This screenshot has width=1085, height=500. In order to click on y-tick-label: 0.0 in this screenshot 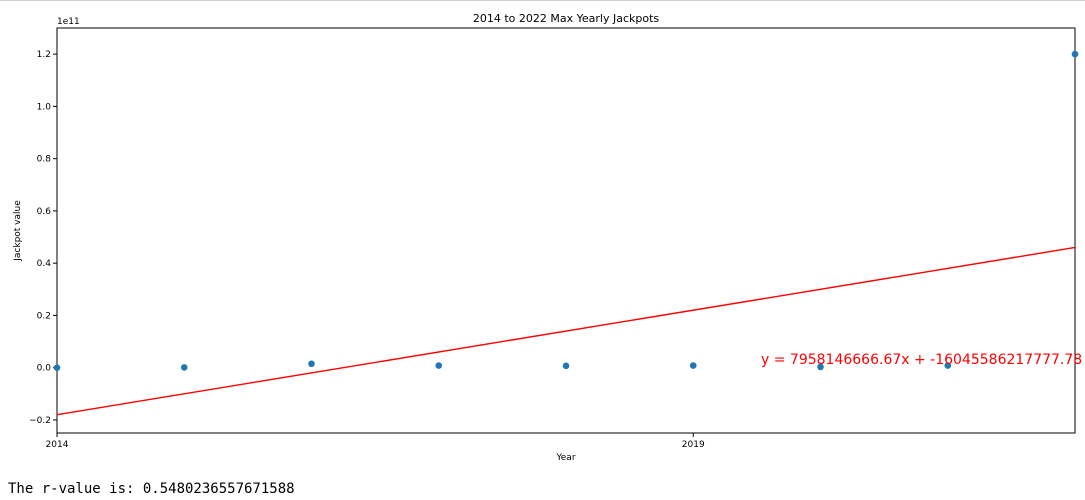, I will do `click(44, 369)`.